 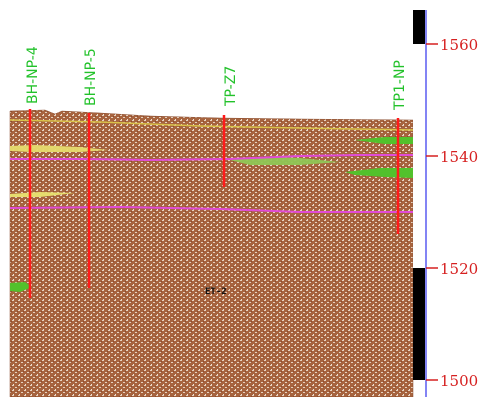 What do you see at coordinates (445, 203) in the screenshot?
I see `elevation-scale: 1560 1540 1520 1500` at bounding box center [445, 203].